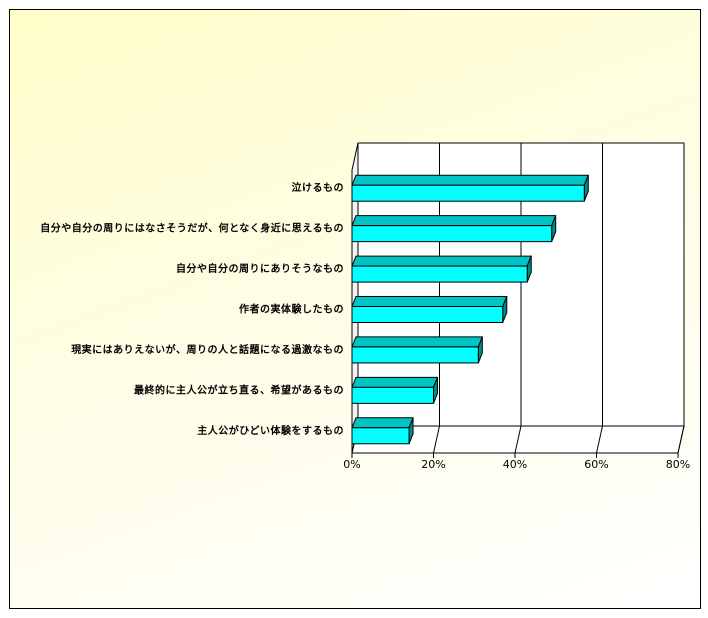 The width and height of the screenshot is (708, 618). What do you see at coordinates (291, 309) in the screenshot?
I see `category-label: 作者の実体験したもの` at bounding box center [291, 309].